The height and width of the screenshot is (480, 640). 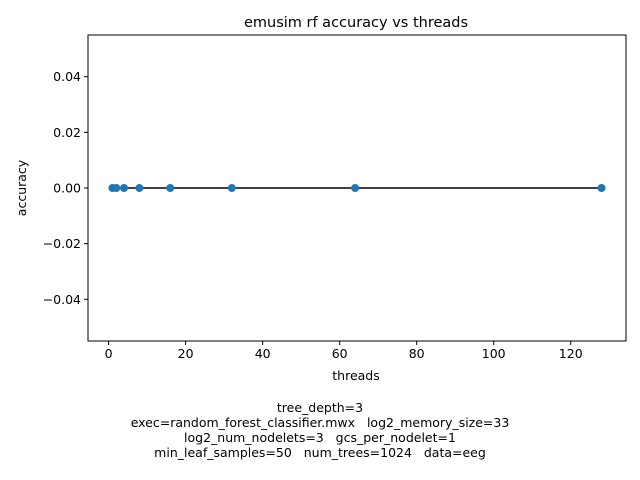 What do you see at coordinates (109, 353) in the screenshot?
I see `x-tick-label: 0` at bounding box center [109, 353].